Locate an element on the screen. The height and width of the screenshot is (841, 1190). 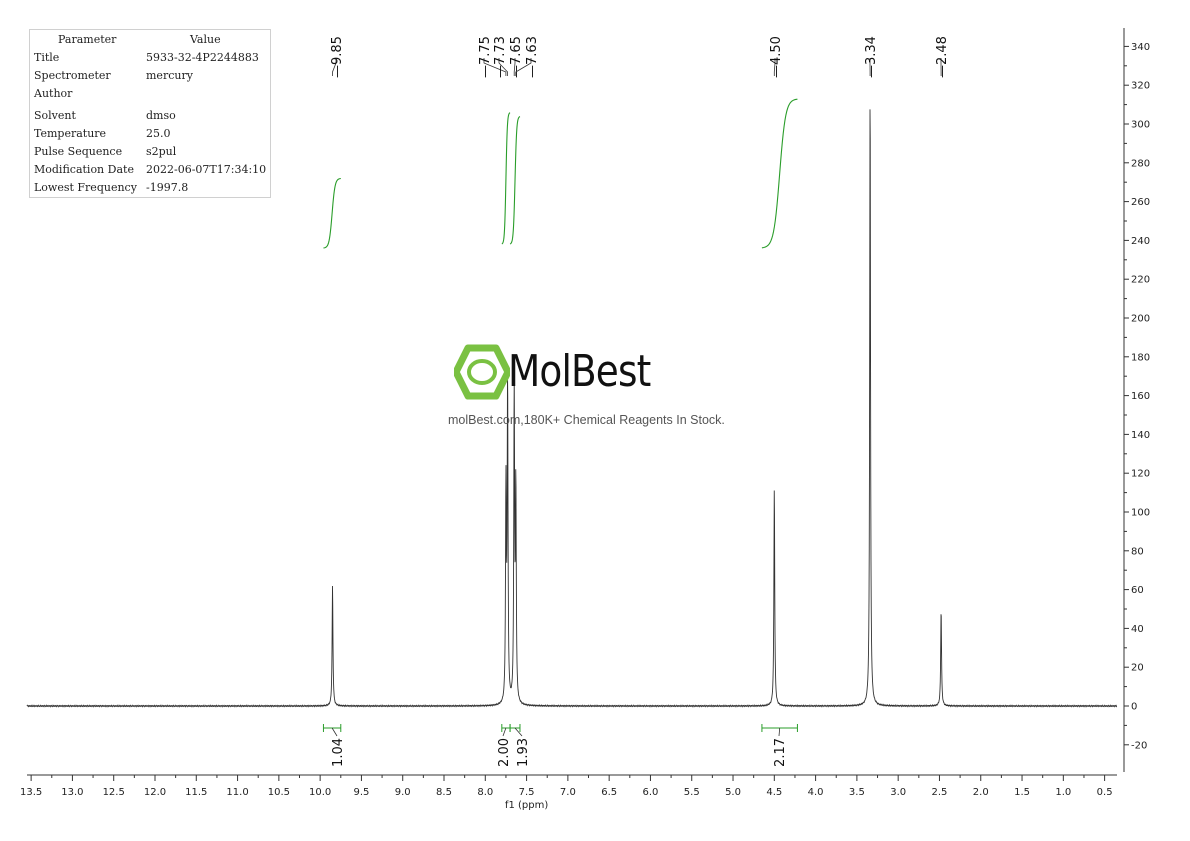
peak-label: —7.75 is located at coordinates (485, 57).